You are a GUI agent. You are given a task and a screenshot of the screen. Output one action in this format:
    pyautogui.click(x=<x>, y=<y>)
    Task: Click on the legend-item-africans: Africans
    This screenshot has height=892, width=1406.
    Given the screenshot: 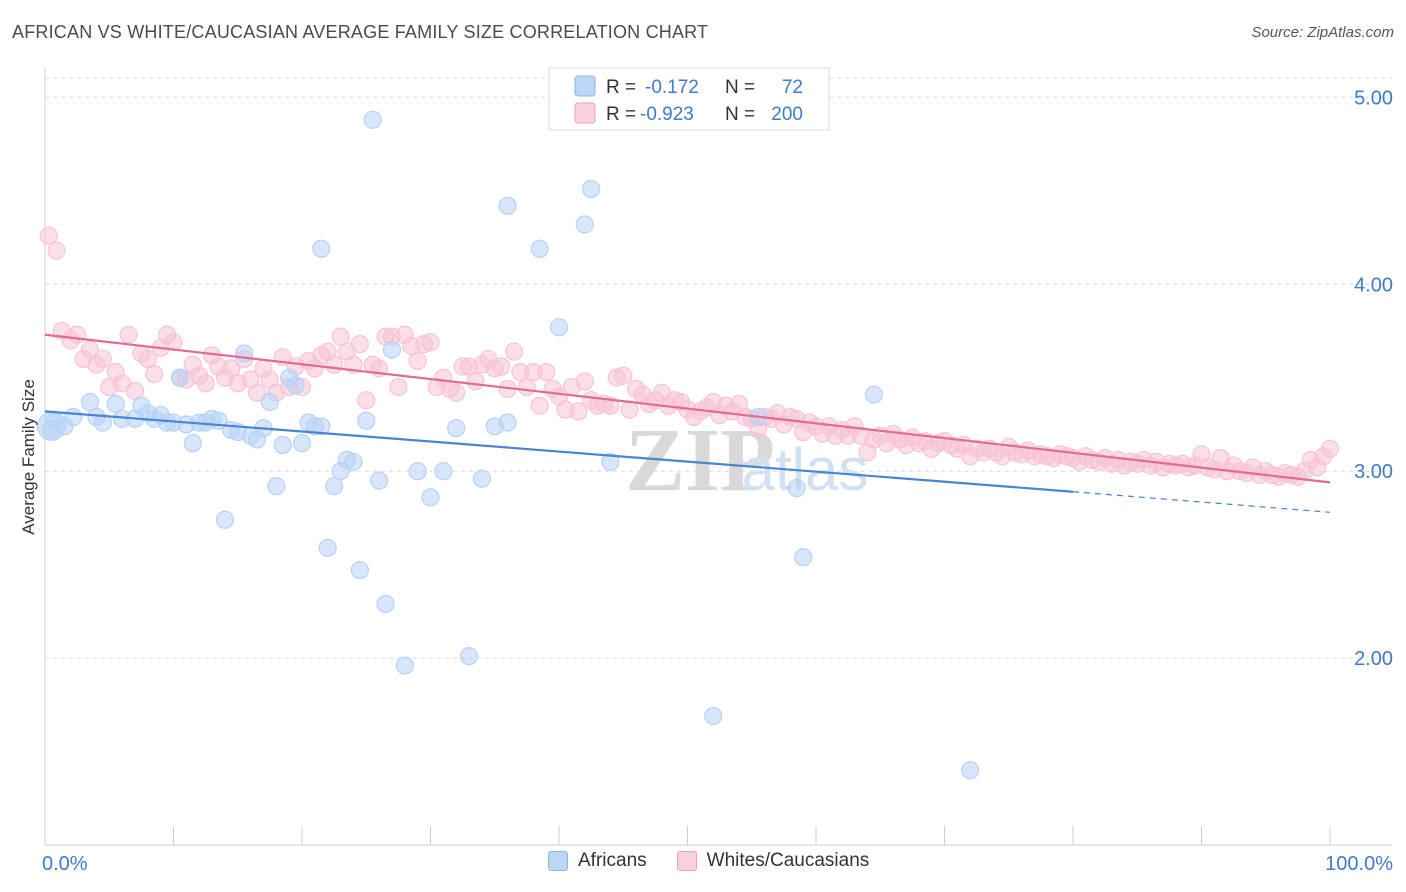 What is the action you would take?
    pyautogui.click(x=597, y=861)
    